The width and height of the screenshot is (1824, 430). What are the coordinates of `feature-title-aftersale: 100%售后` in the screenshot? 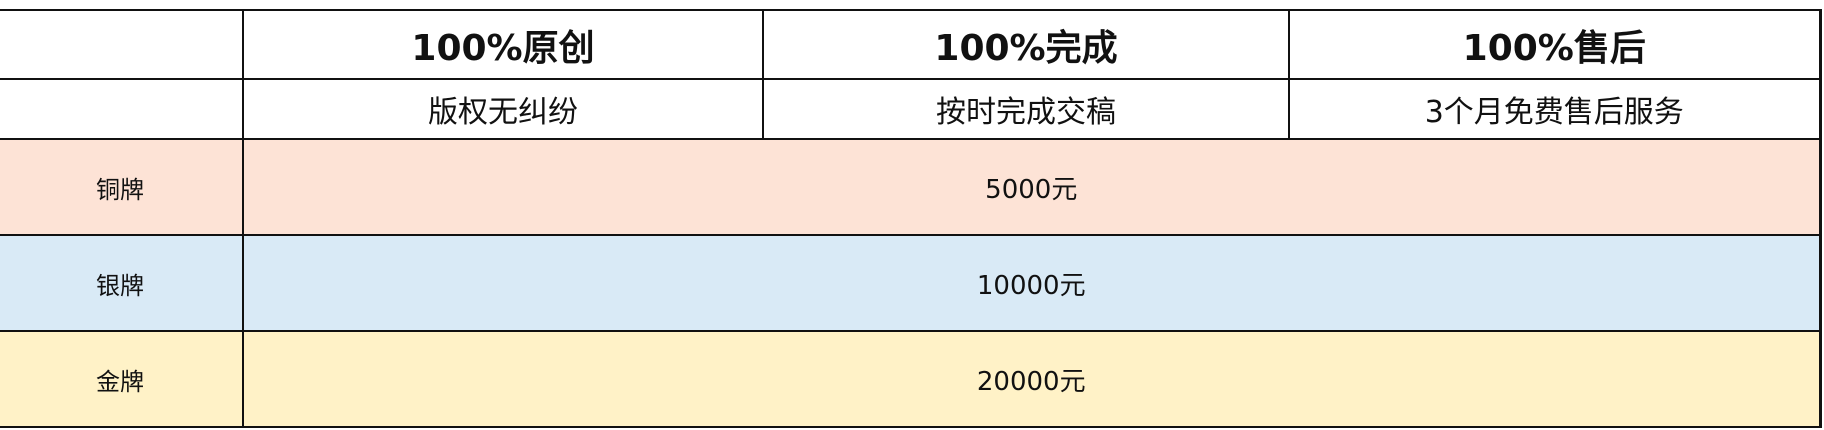 It's located at (1555, 44).